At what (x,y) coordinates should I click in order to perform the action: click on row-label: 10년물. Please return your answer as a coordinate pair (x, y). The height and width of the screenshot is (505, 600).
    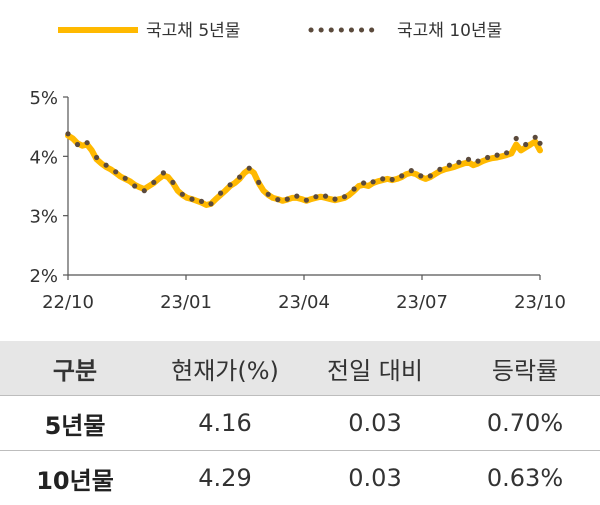
    Looking at the image, I should click on (75, 478).